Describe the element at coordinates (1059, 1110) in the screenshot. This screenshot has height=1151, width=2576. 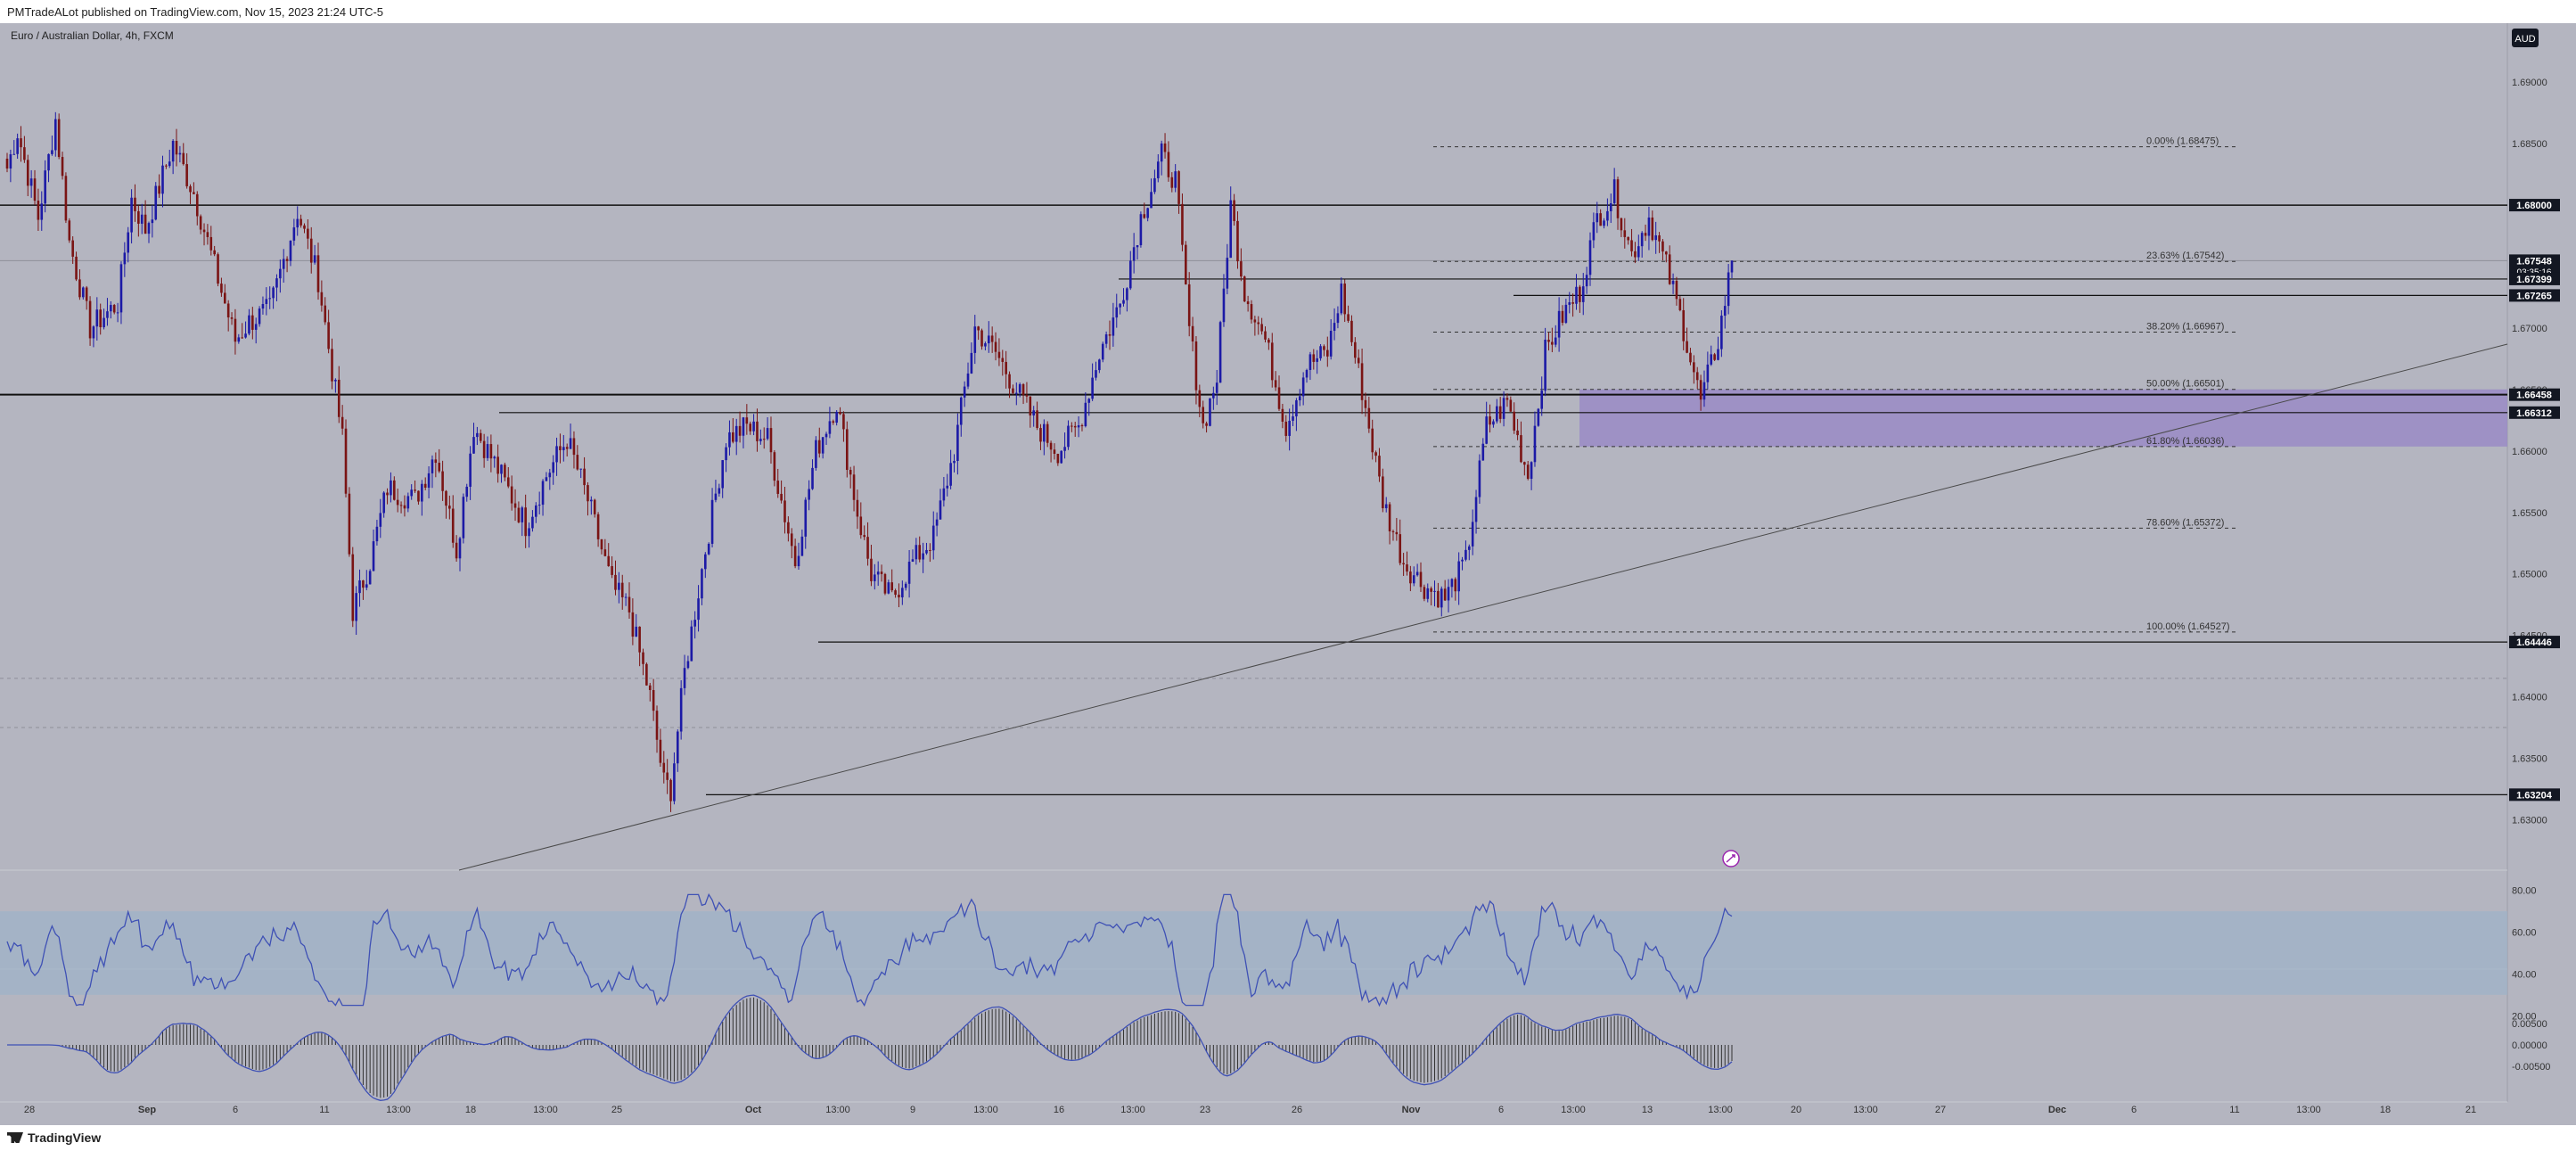
I see `time-tick-label: 16` at that location.